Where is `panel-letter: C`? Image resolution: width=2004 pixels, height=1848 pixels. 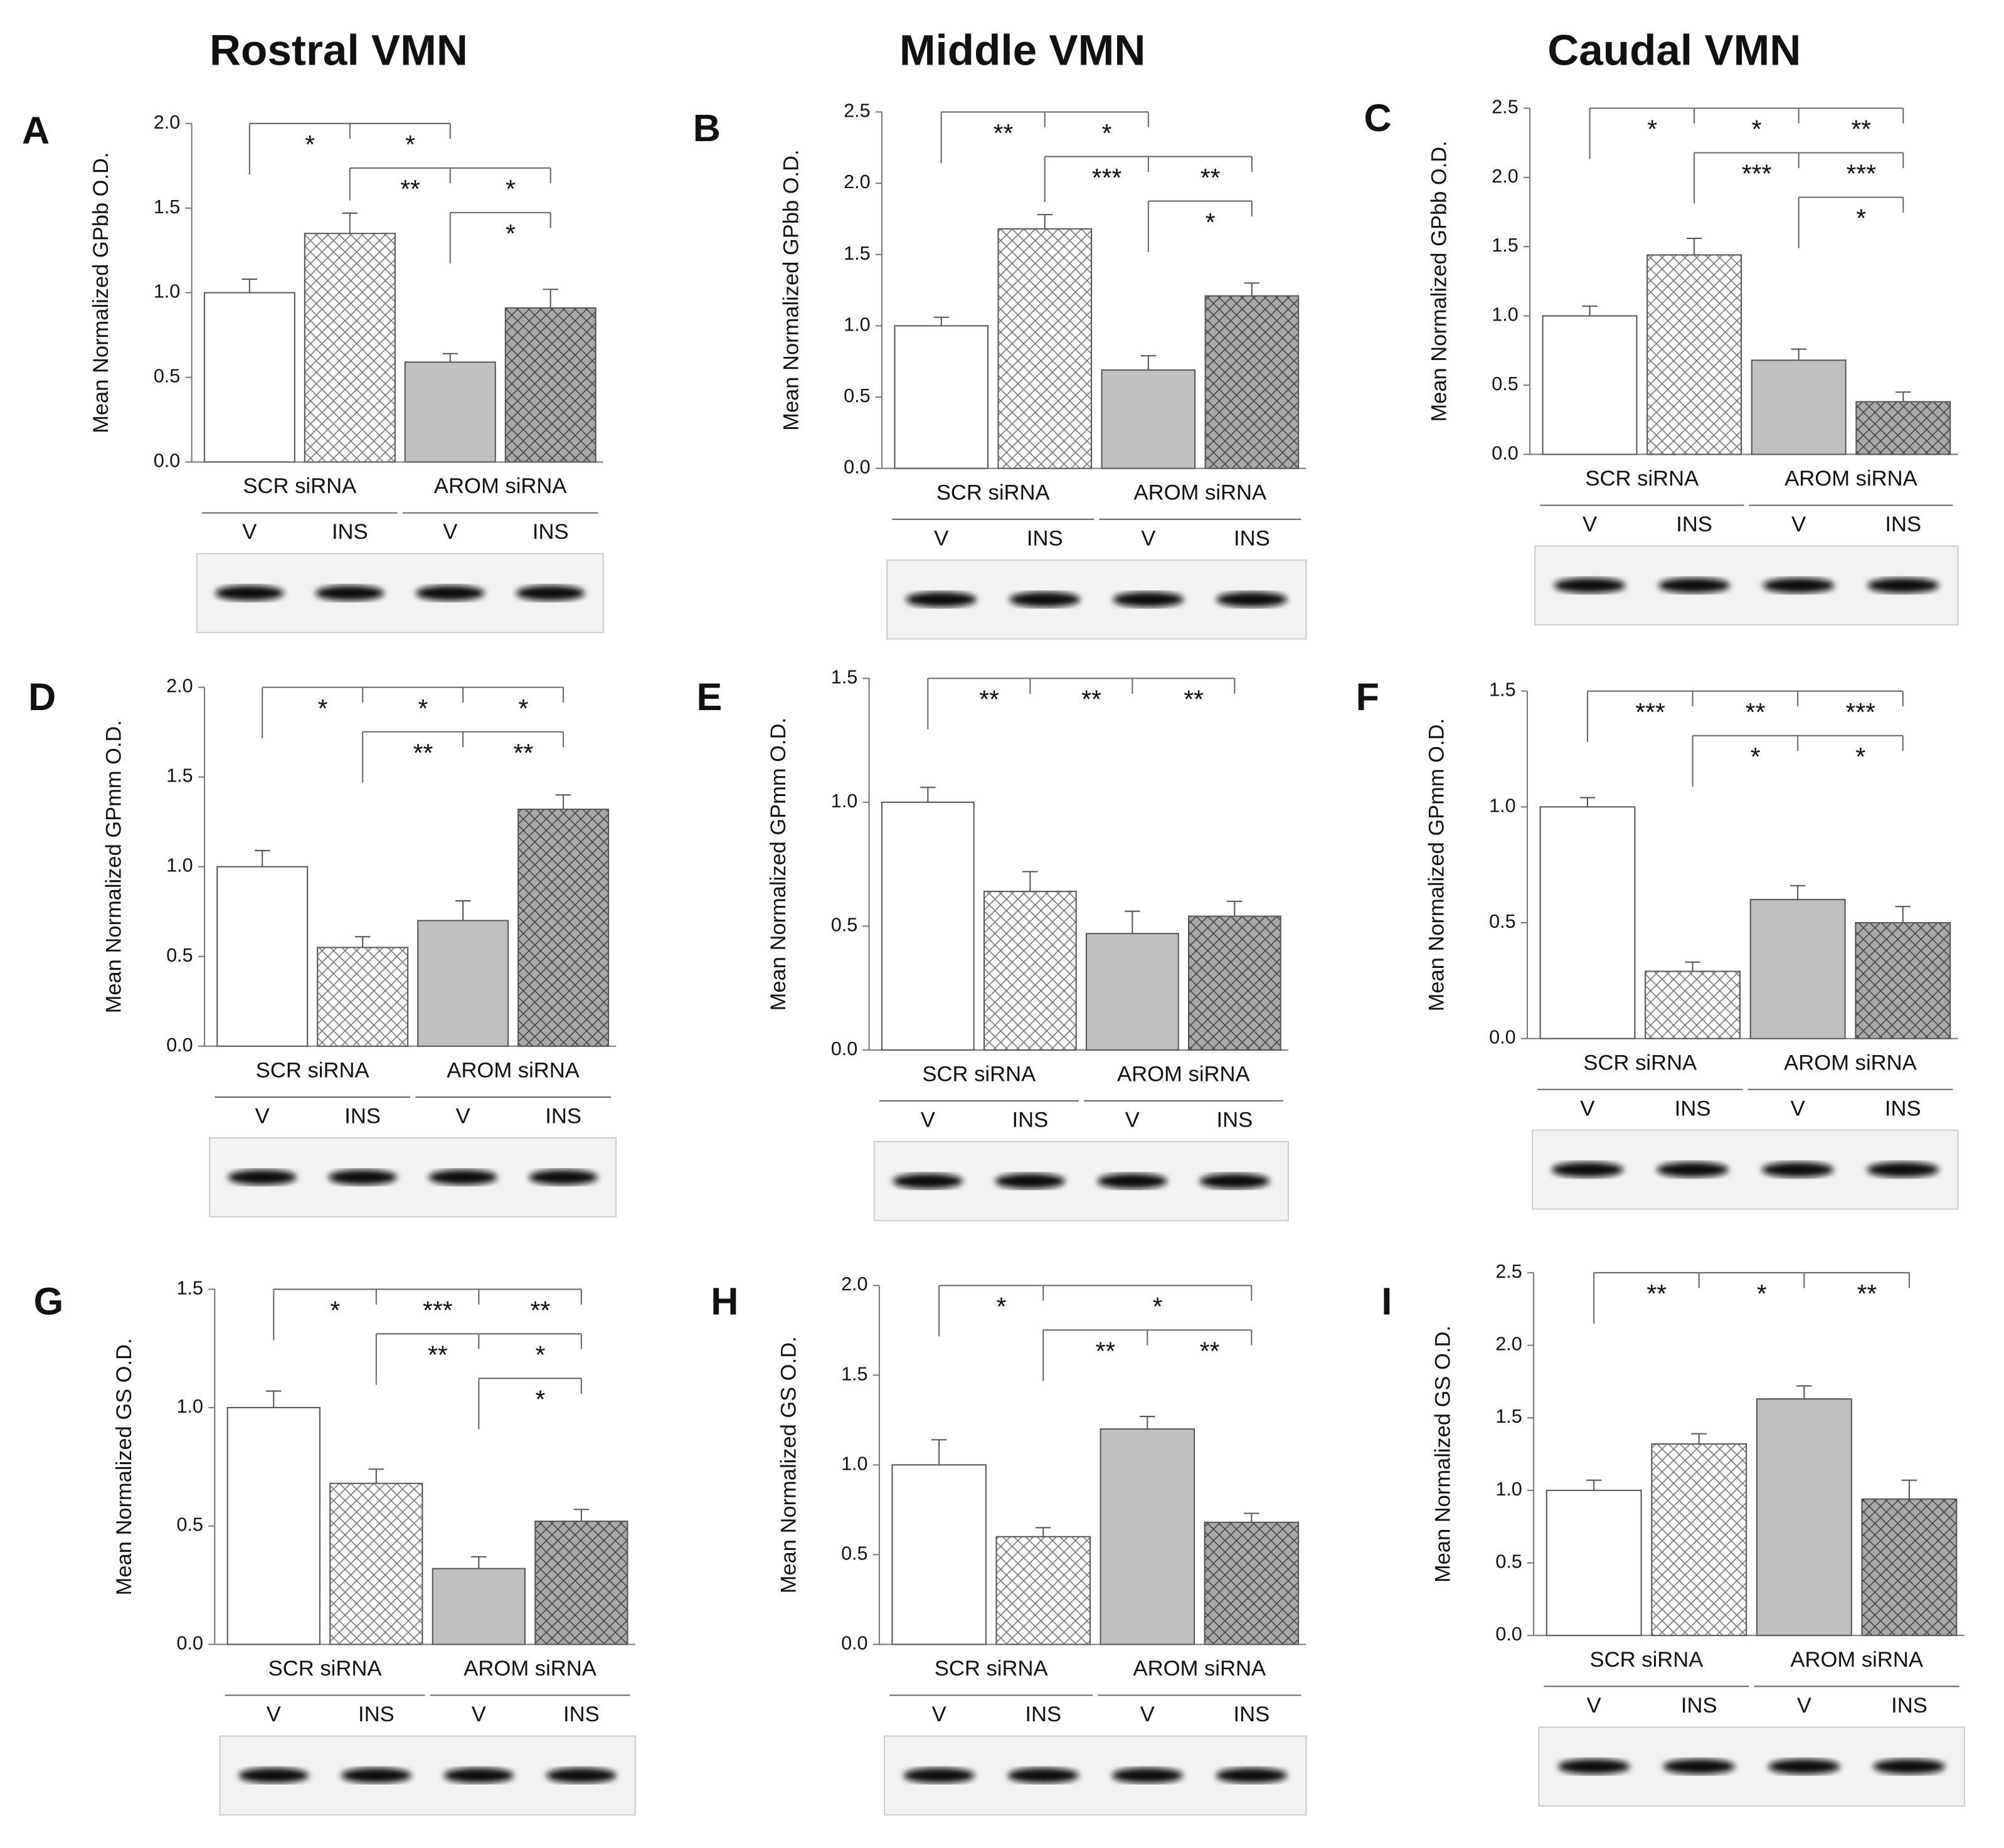 panel-letter: C is located at coordinates (1378, 118).